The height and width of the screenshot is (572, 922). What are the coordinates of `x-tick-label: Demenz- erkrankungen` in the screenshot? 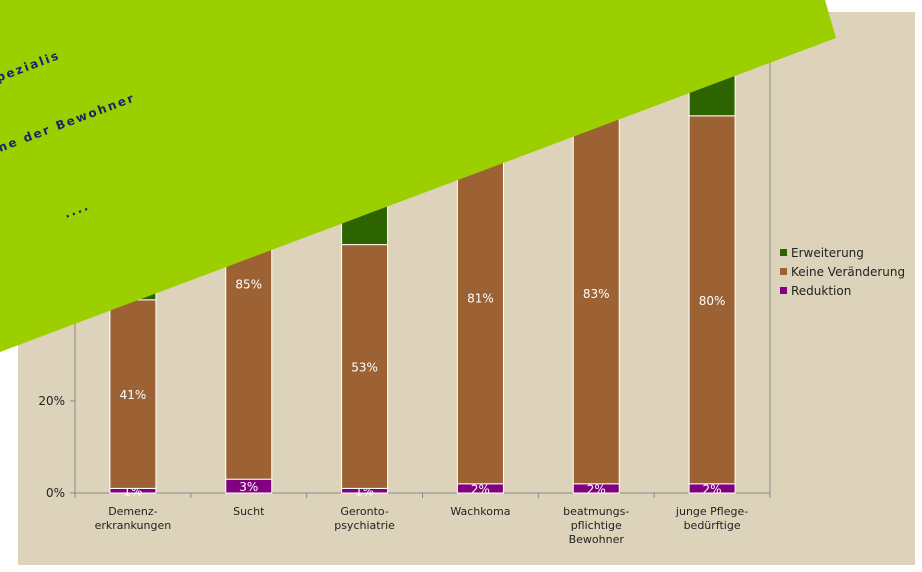 It's located at (133, 518).